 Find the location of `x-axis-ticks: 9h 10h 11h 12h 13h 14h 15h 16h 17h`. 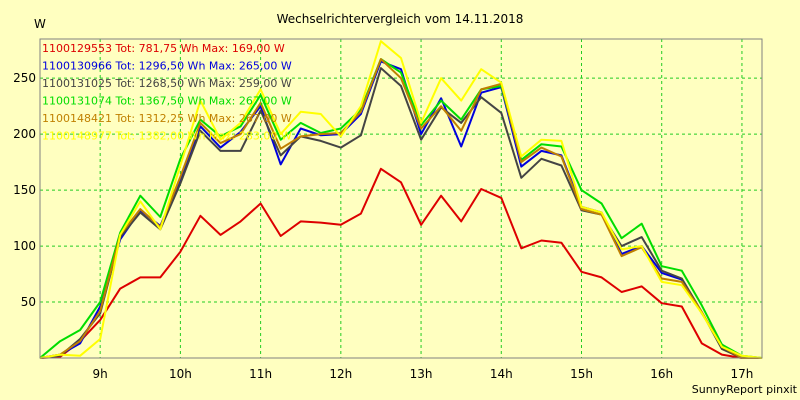

x-axis-ticks: 9h 10h 11h 12h 13h 14h 15h 16h 17h is located at coordinates (423, 374).